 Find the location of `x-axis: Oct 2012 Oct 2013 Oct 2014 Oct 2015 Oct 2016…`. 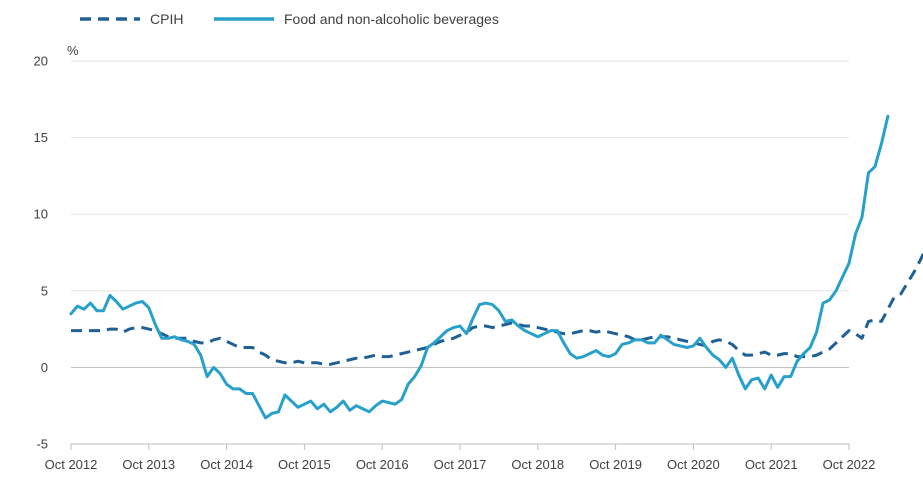

x-axis: Oct 2012 Oct 2013 Oct 2014 Oct 2015 Oct 2016… is located at coordinates (460, 457).